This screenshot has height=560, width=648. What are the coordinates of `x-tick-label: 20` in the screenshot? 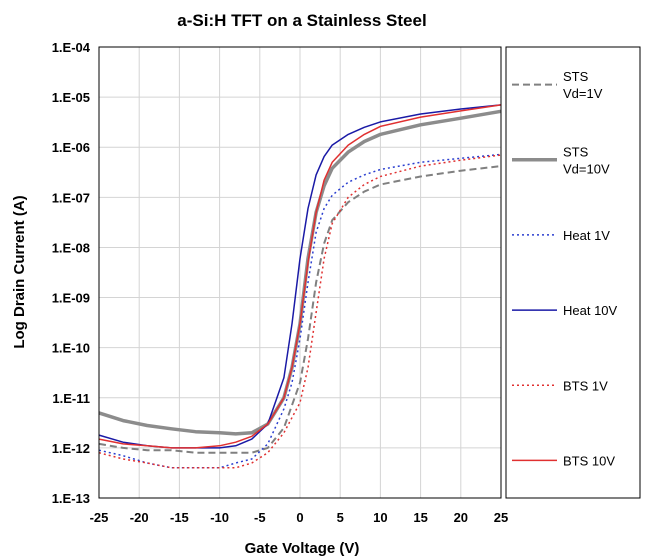 It's located at (461, 517).